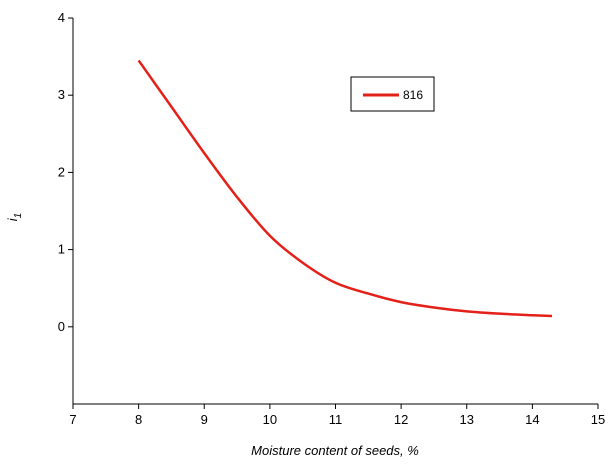  What do you see at coordinates (532, 419) in the screenshot?
I see `x-tick-label: 14` at bounding box center [532, 419].